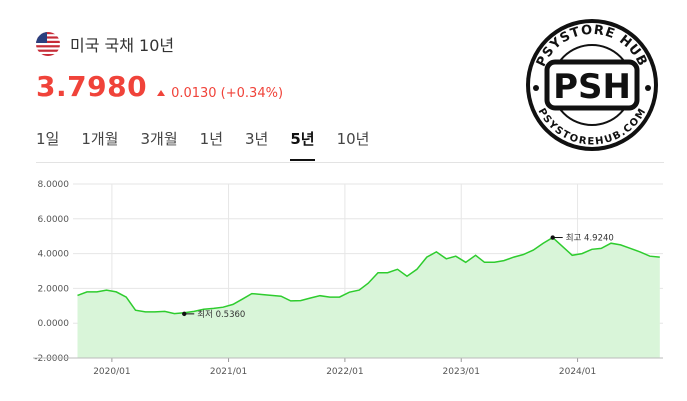 The image size is (687, 401). I want to click on price-change: 0.0130 (+0.34%), so click(220, 93).